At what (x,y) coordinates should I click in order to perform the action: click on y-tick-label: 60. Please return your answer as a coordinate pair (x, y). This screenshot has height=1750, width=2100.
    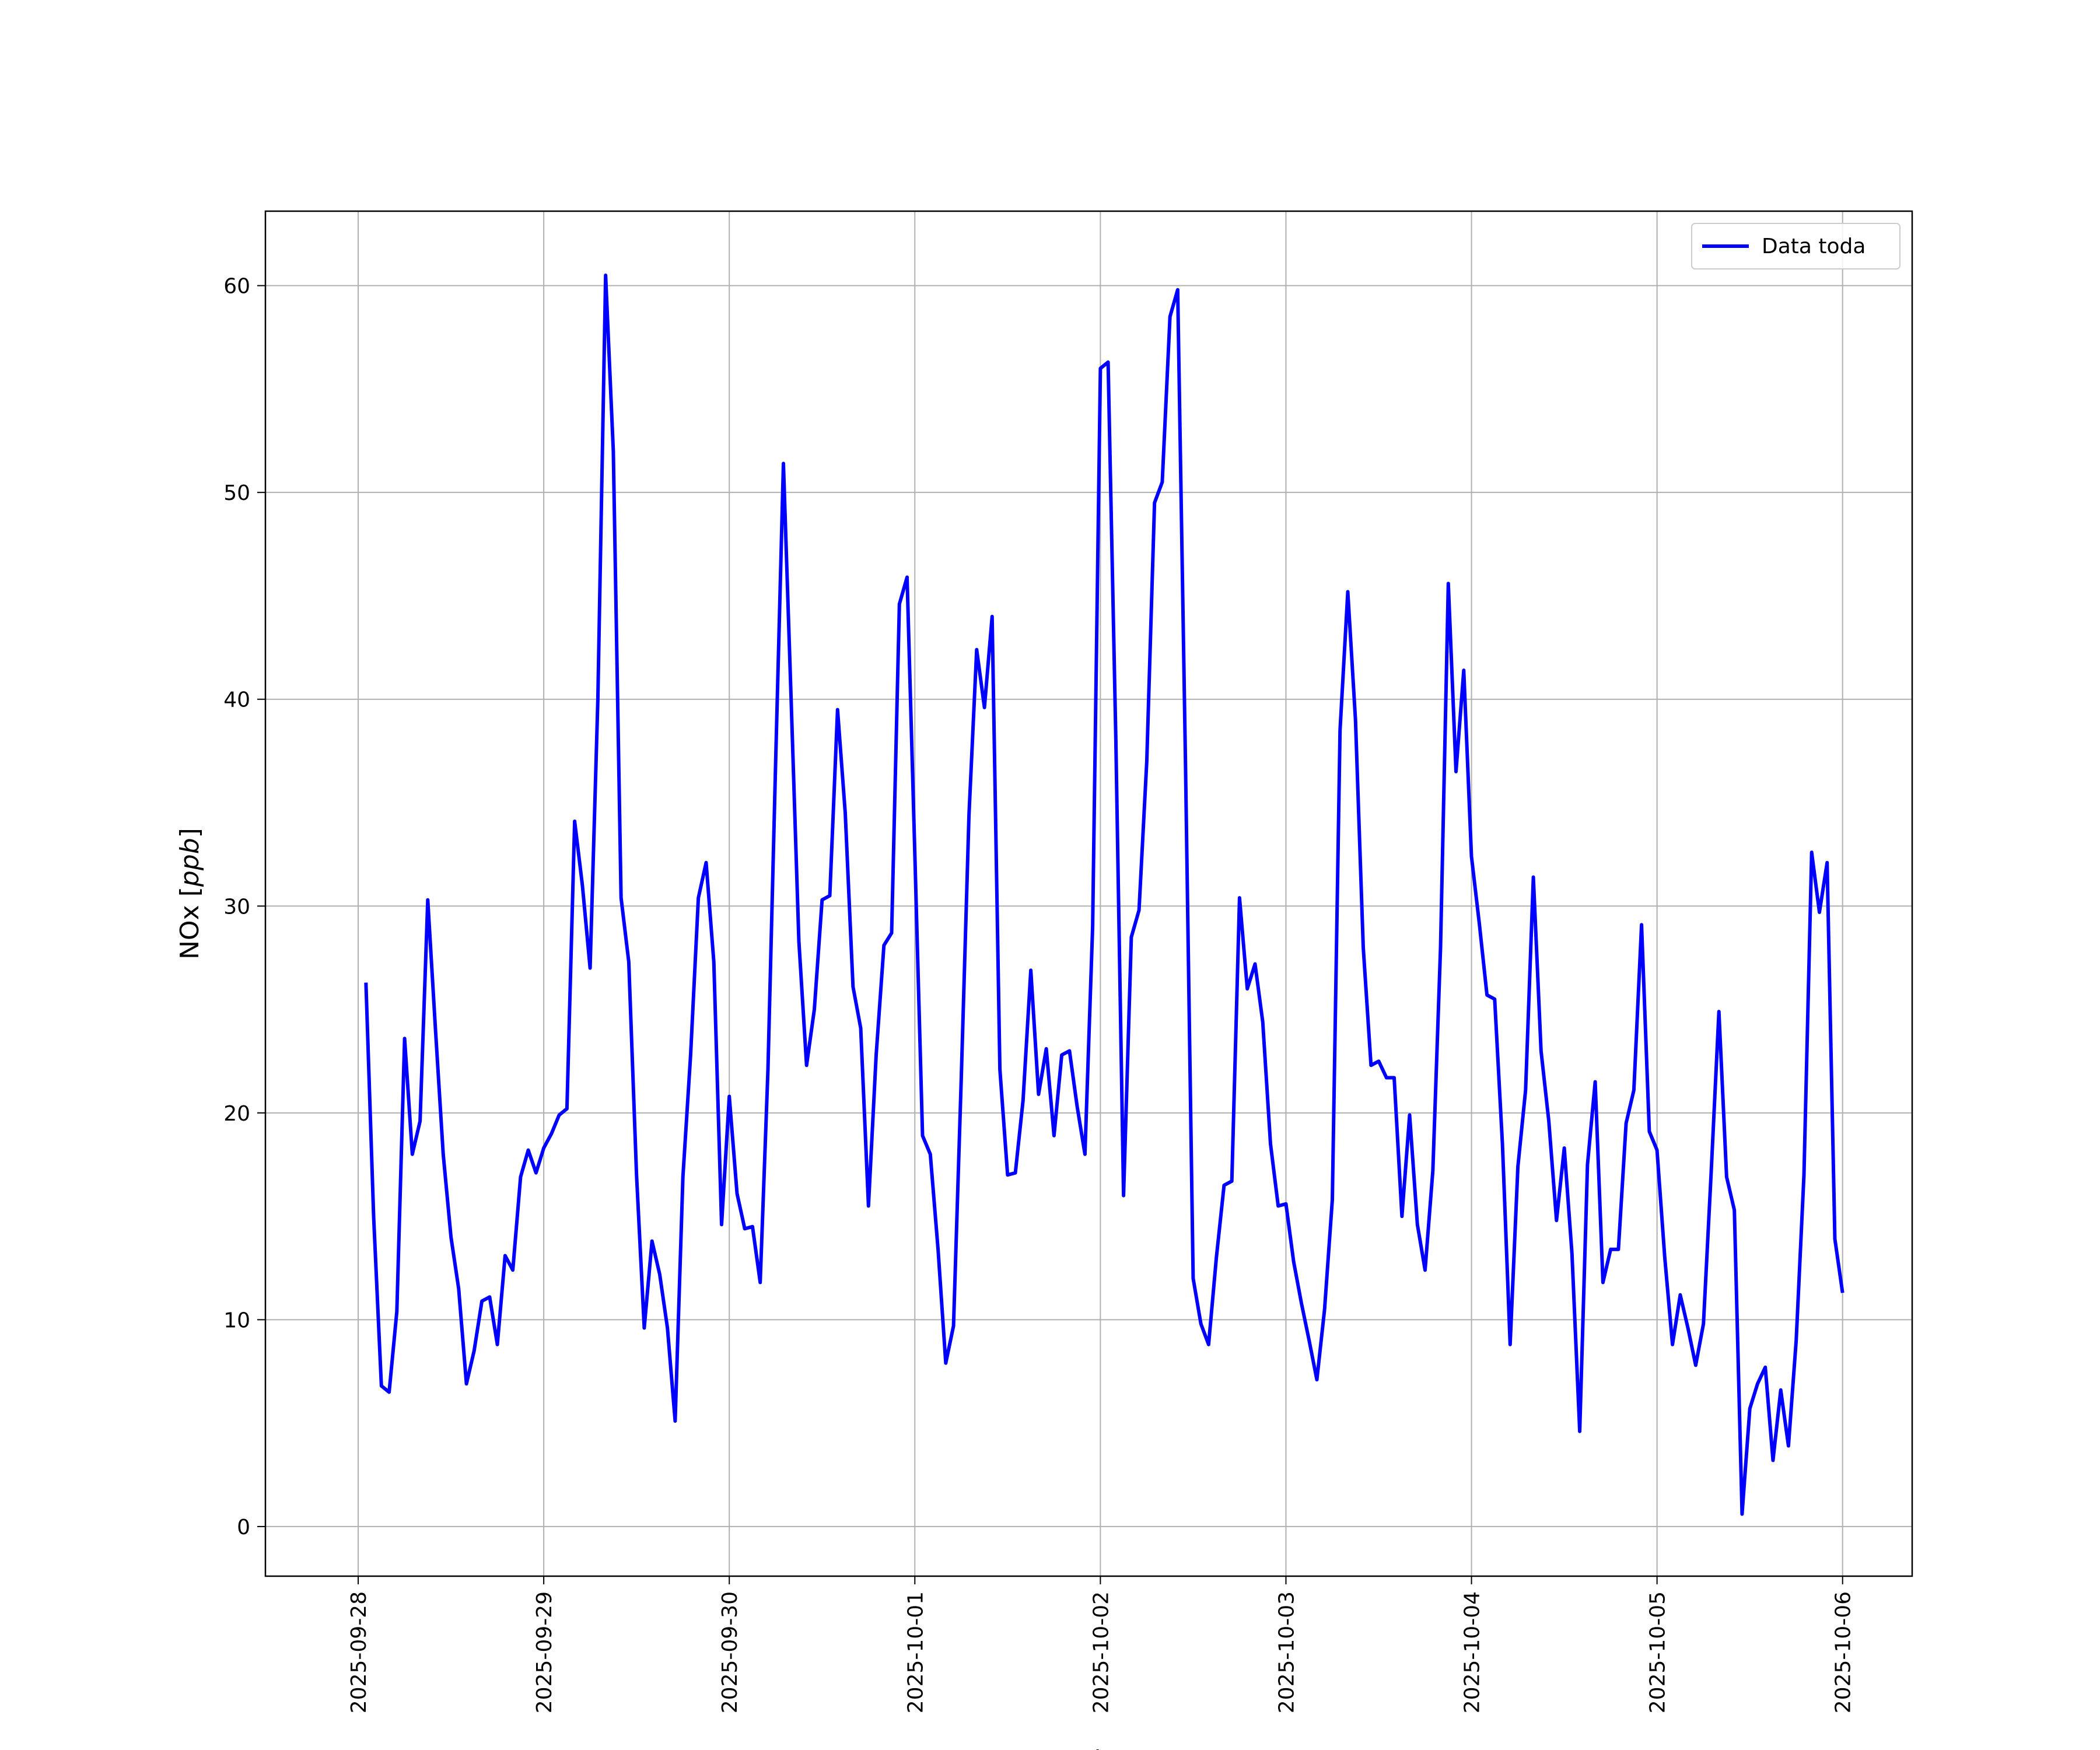
    Looking at the image, I should click on (236, 287).